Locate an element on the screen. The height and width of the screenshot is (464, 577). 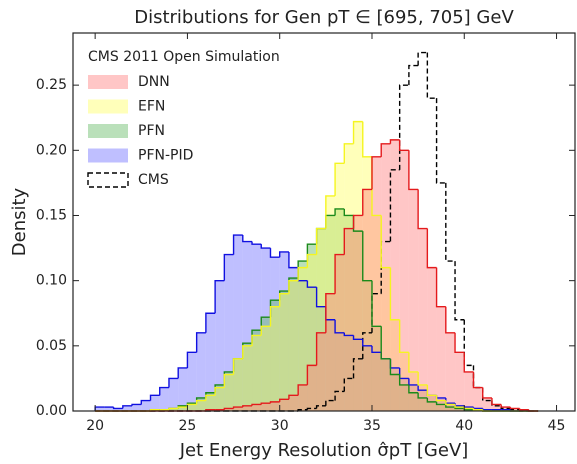
y-tick-label: 0.25 is located at coordinates (51, 85).